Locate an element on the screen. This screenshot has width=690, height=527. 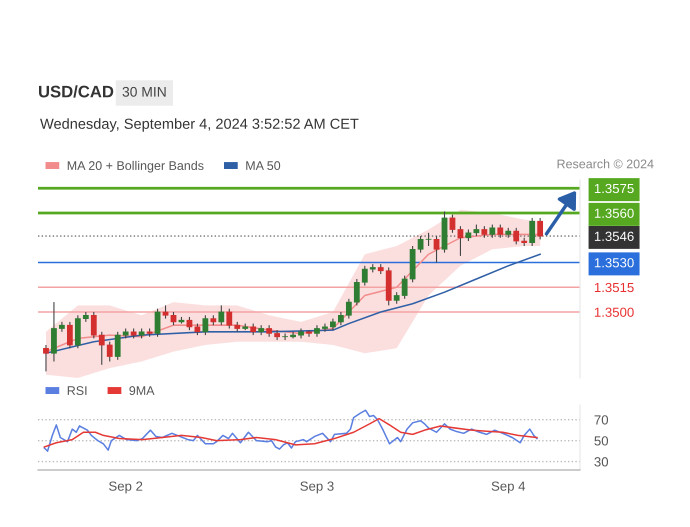
x-tick-label: Sep 3 is located at coordinates (317, 487).